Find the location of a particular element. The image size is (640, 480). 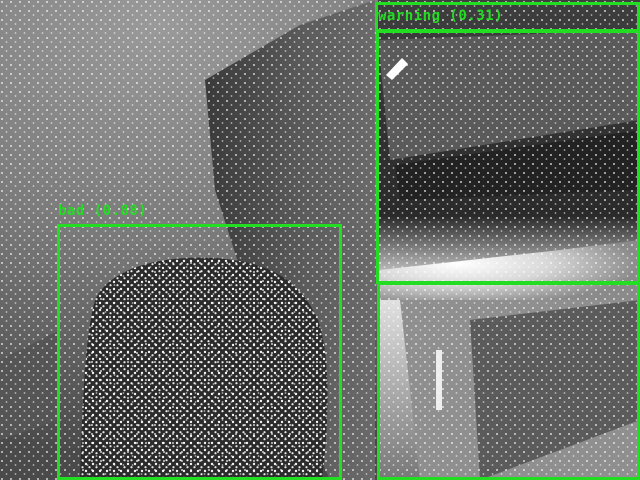

detection-label-bad: bad (0.88) is located at coordinates (103, 211).